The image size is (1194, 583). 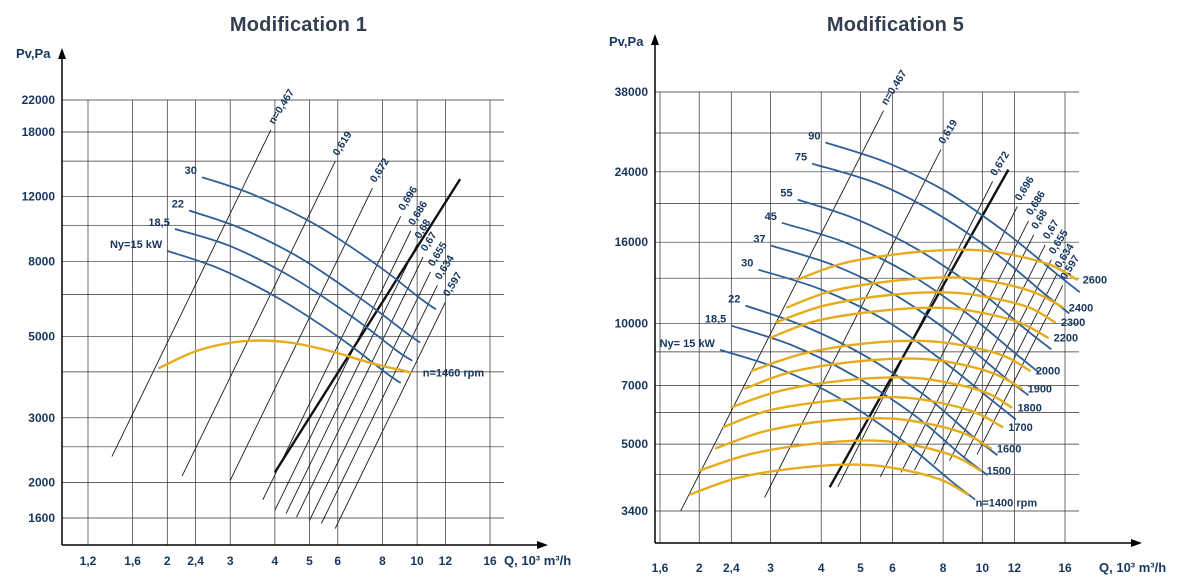 I want to click on y-tick-label: 8000, so click(x=41, y=261).